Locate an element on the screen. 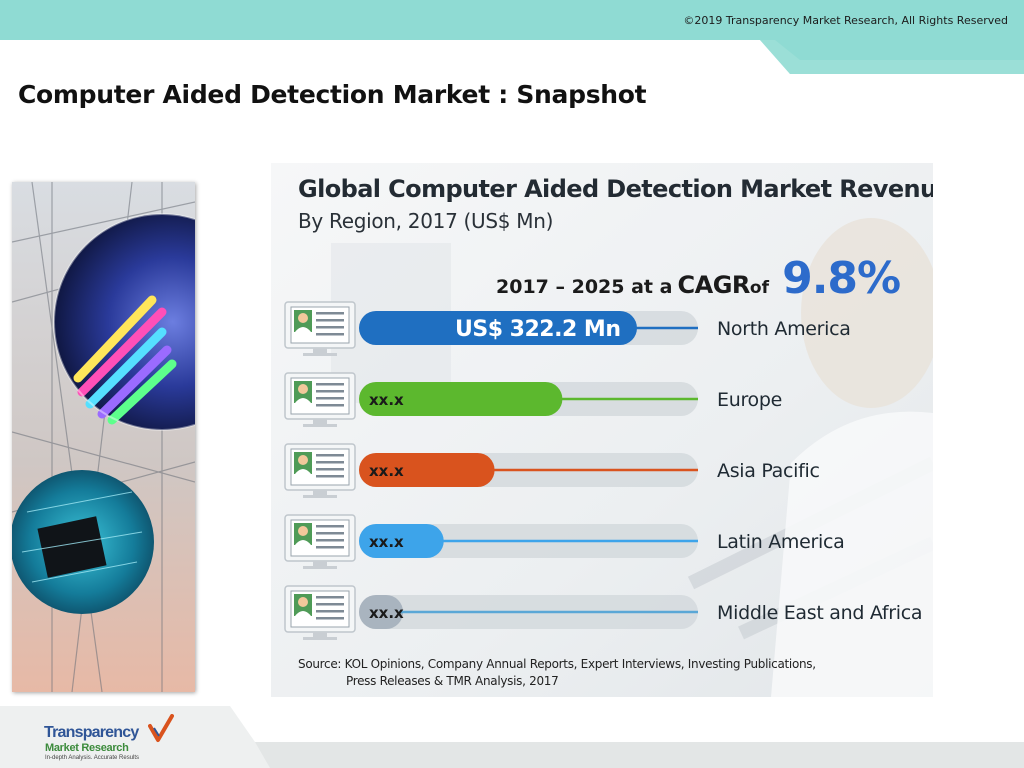 This screenshot has width=1024, height=768. checkmark-logo-icon is located at coordinates (161, 728).